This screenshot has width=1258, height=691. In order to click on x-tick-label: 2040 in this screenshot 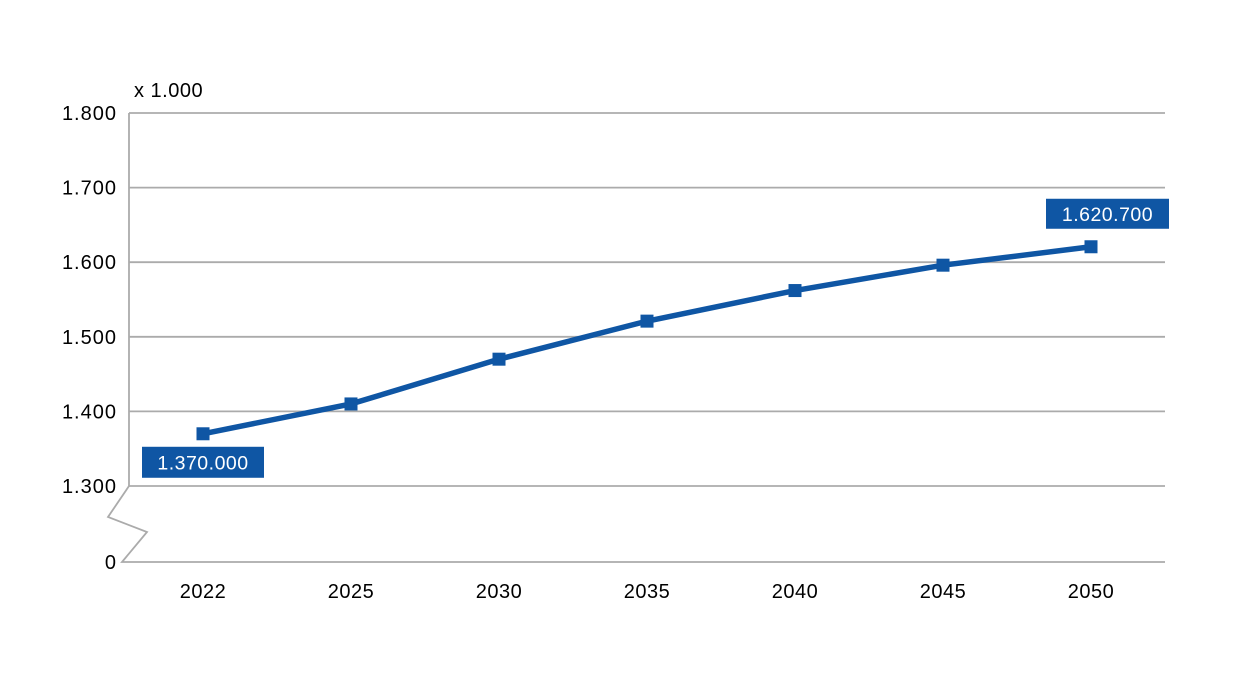, I will do `click(795, 592)`.